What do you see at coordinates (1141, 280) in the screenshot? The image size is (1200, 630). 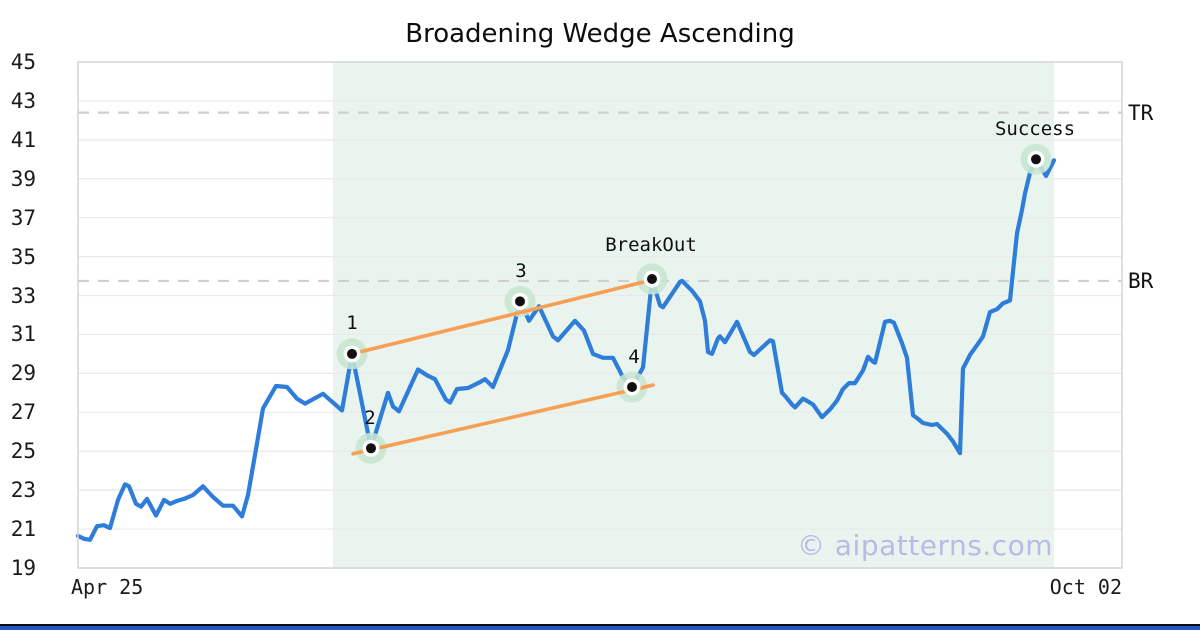 I see `level-label-br: BR` at bounding box center [1141, 280].